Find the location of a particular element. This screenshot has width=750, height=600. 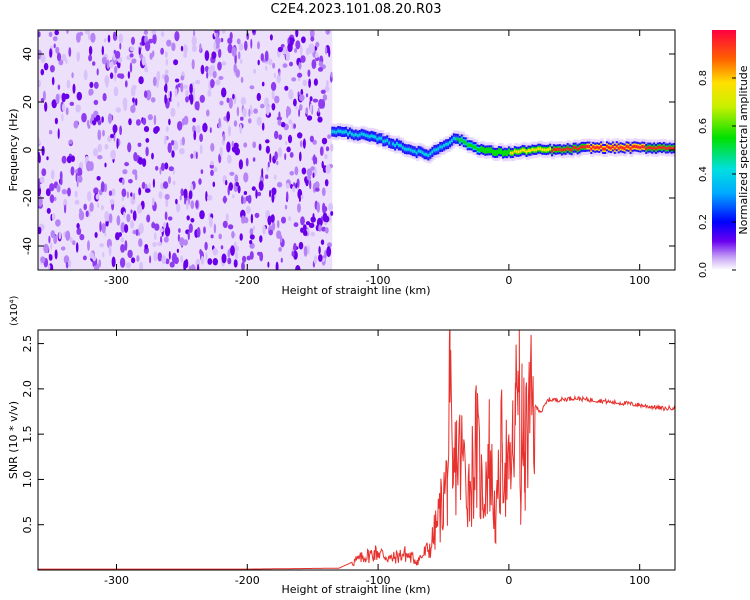

snr-ylabel: SNR (10 * v/v) is located at coordinates (13, 440).